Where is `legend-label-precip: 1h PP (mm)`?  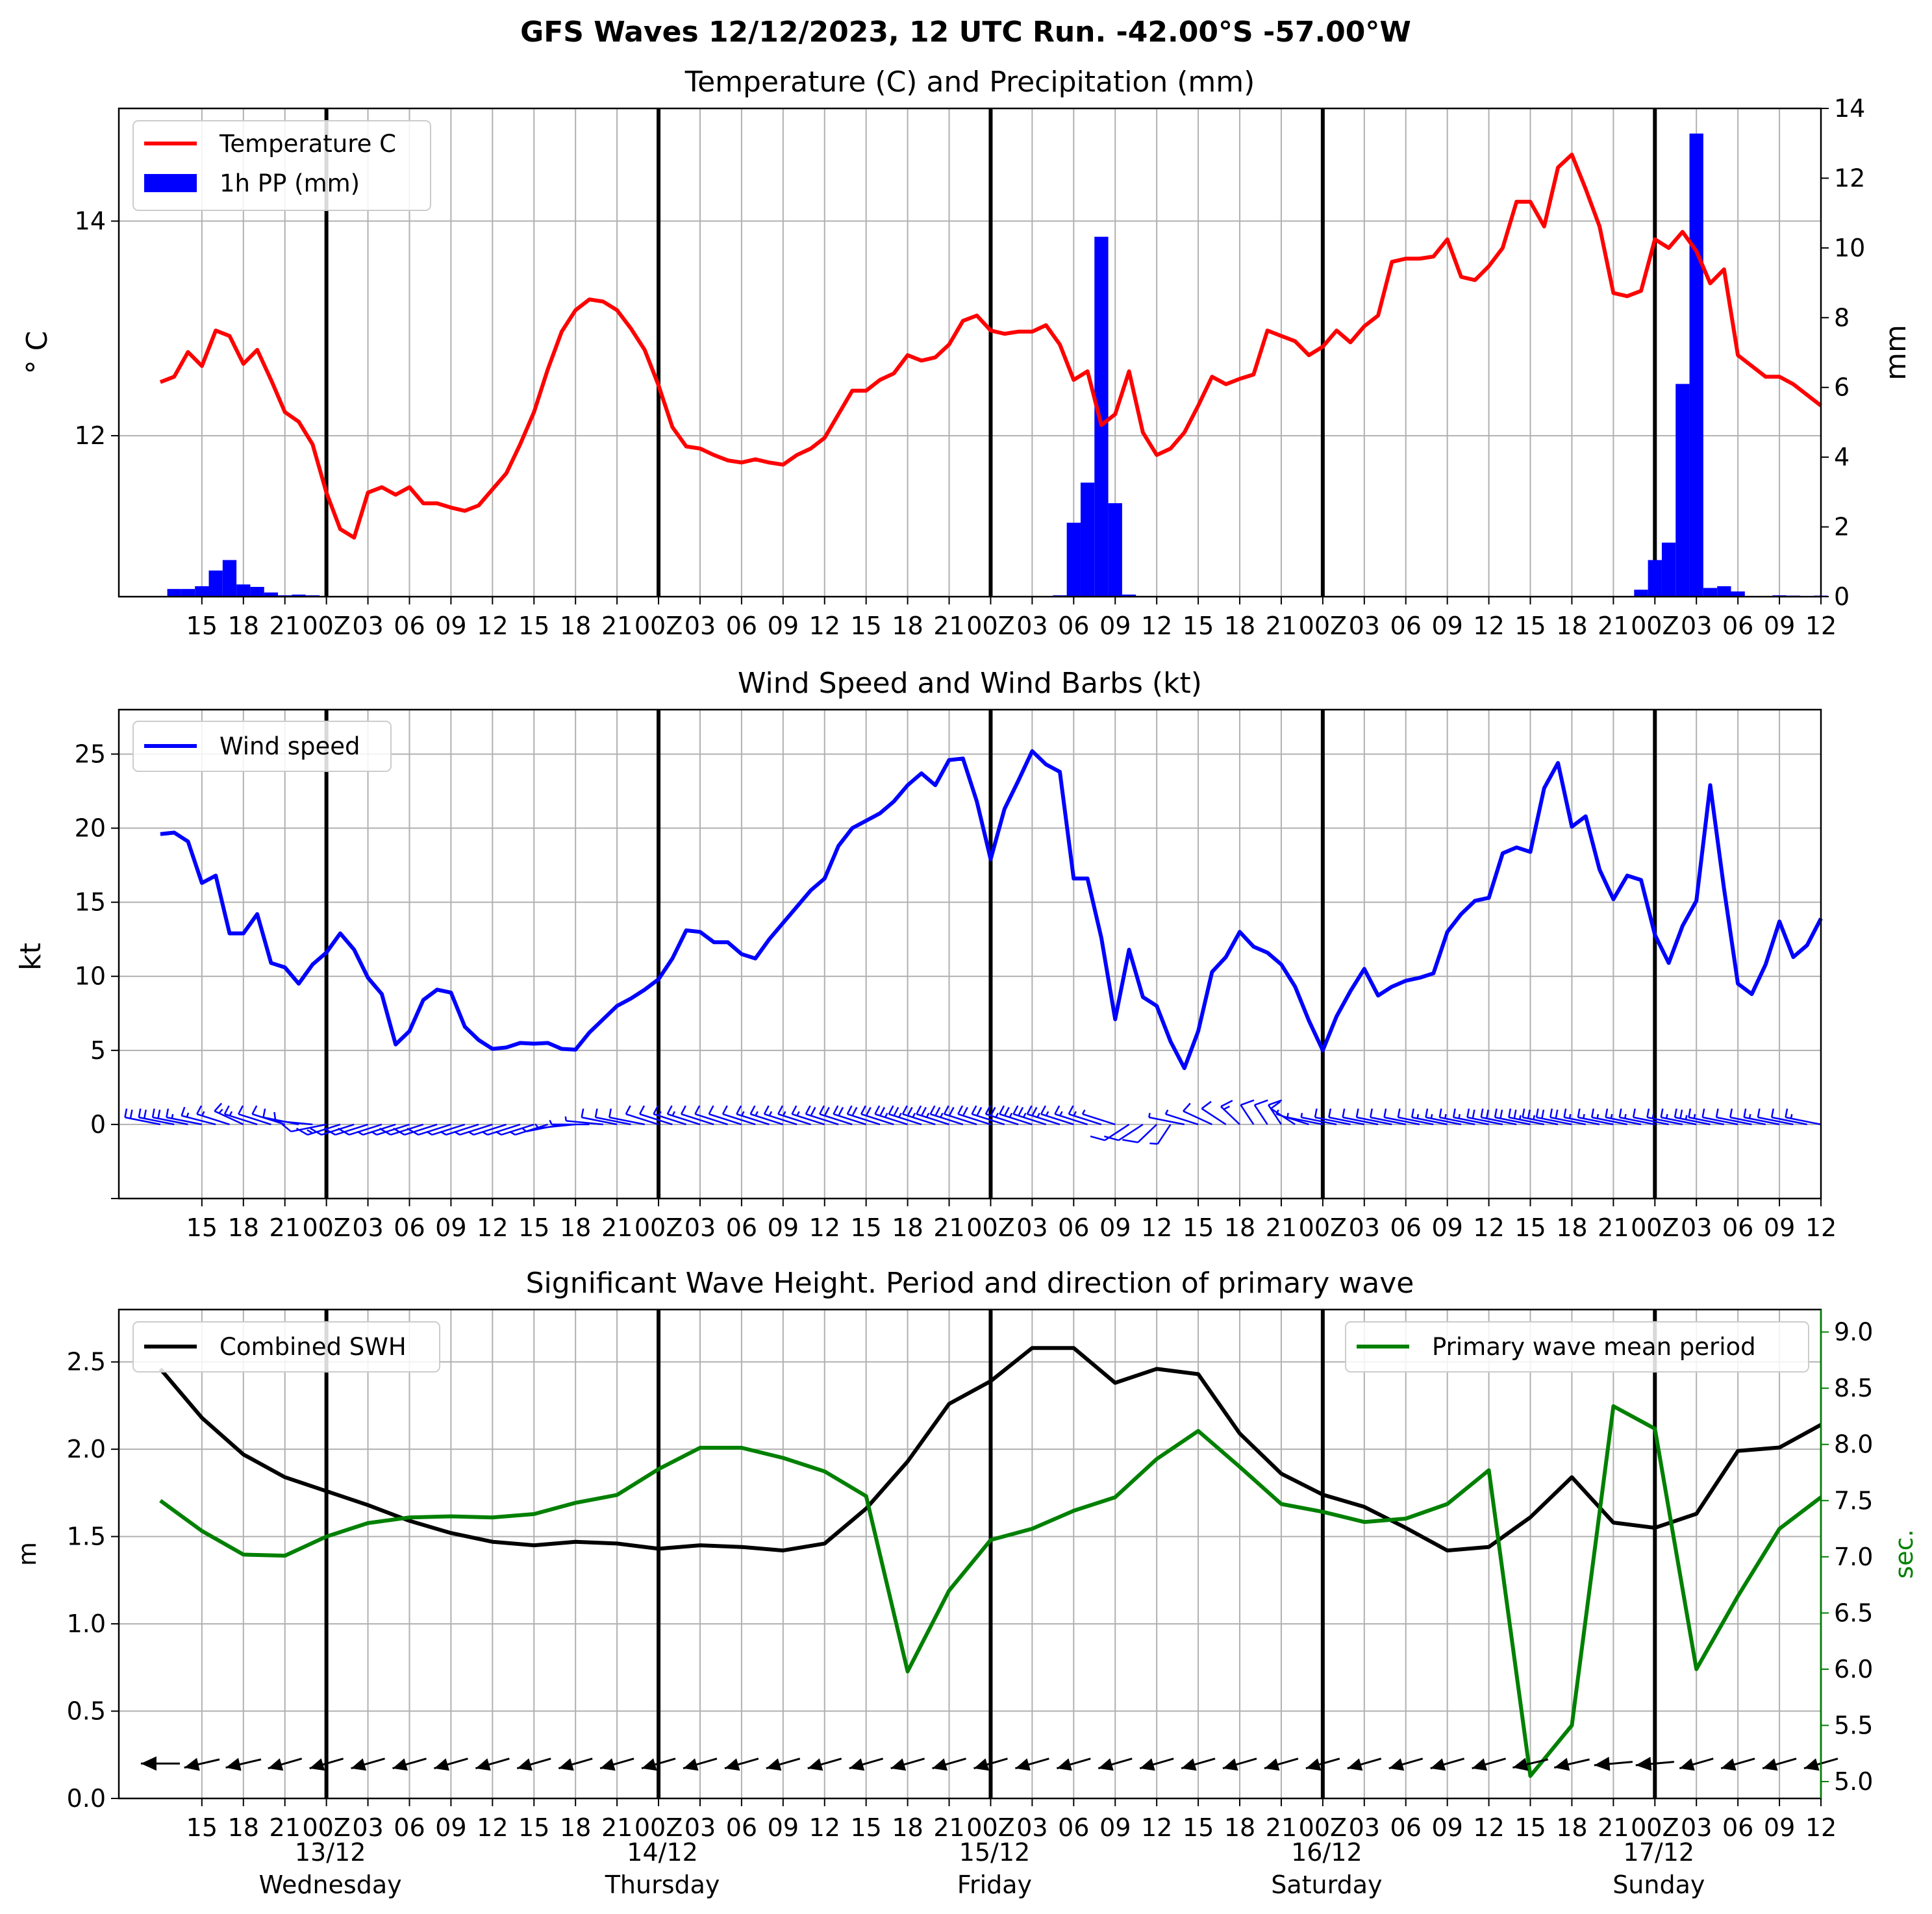
legend-label-precip: 1h PP (mm) is located at coordinates (290, 183).